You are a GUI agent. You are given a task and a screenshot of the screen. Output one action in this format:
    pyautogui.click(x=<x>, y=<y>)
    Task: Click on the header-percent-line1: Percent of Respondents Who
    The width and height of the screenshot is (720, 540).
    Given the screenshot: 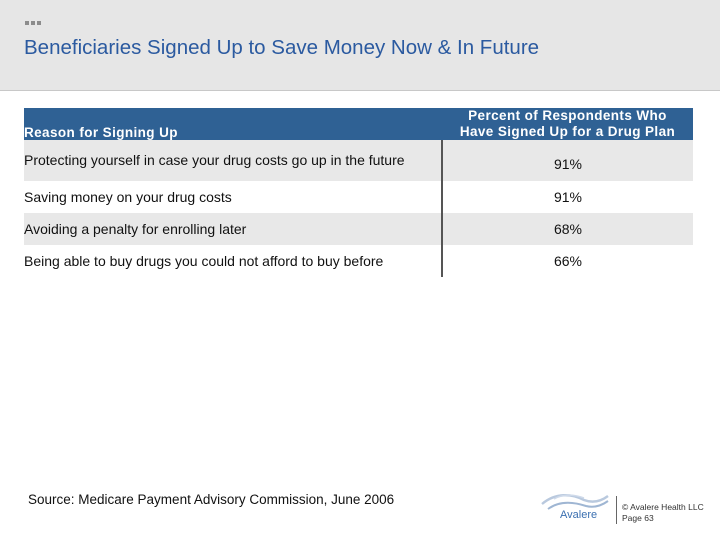 What is the action you would take?
    pyautogui.click(x=567, y=115)
    